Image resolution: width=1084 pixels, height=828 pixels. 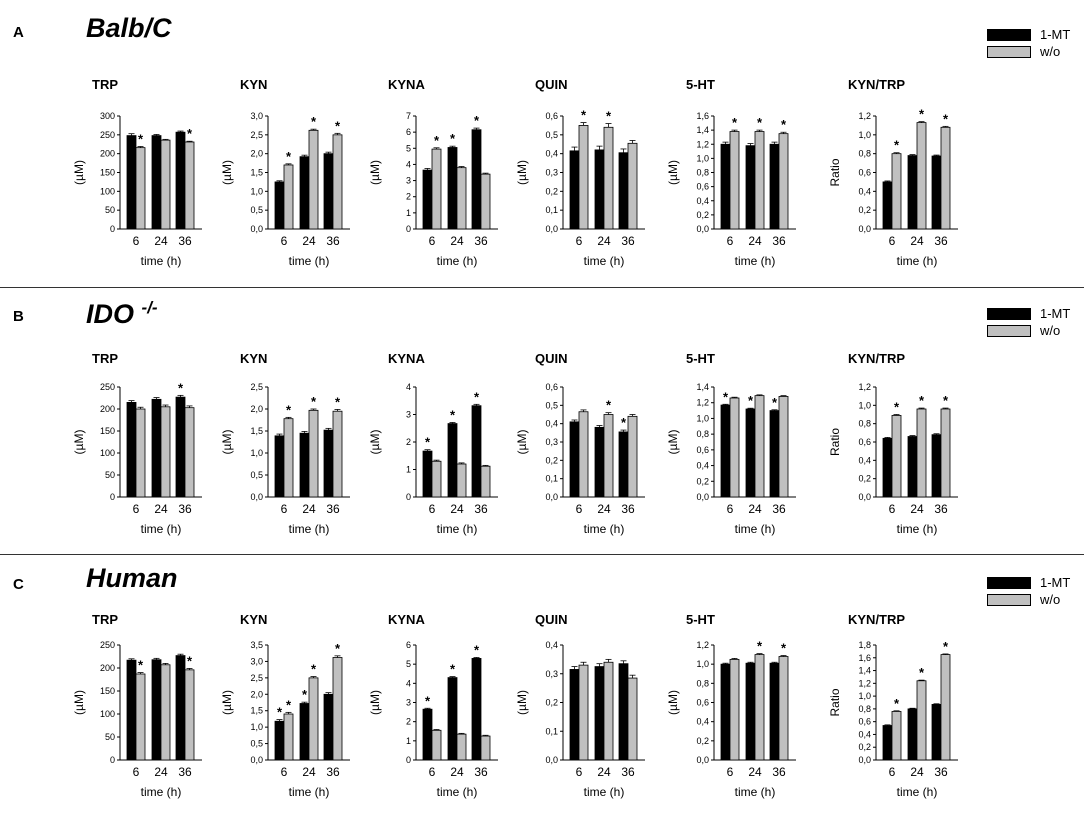 I want to click on legend-label-1mt: 1-MT, so click(x=1055, y=313).